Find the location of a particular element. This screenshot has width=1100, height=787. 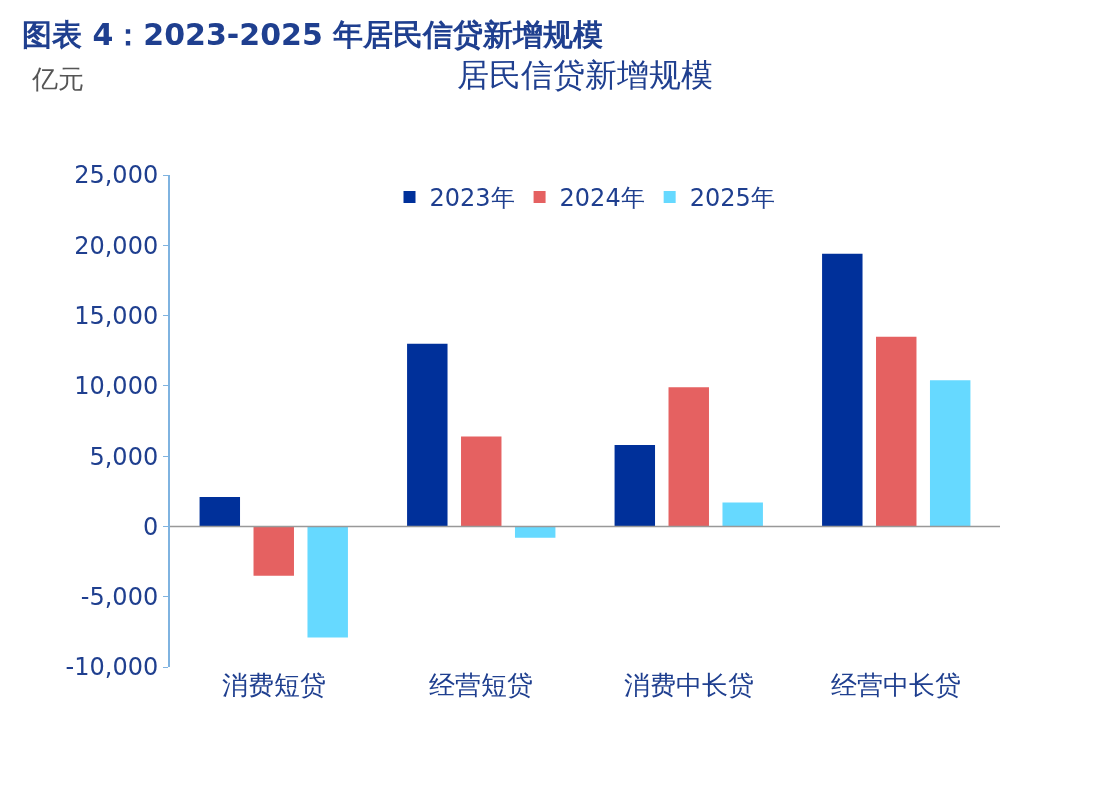

x-tick-label: 消费中长贷 is located at coordinates (688, 685).